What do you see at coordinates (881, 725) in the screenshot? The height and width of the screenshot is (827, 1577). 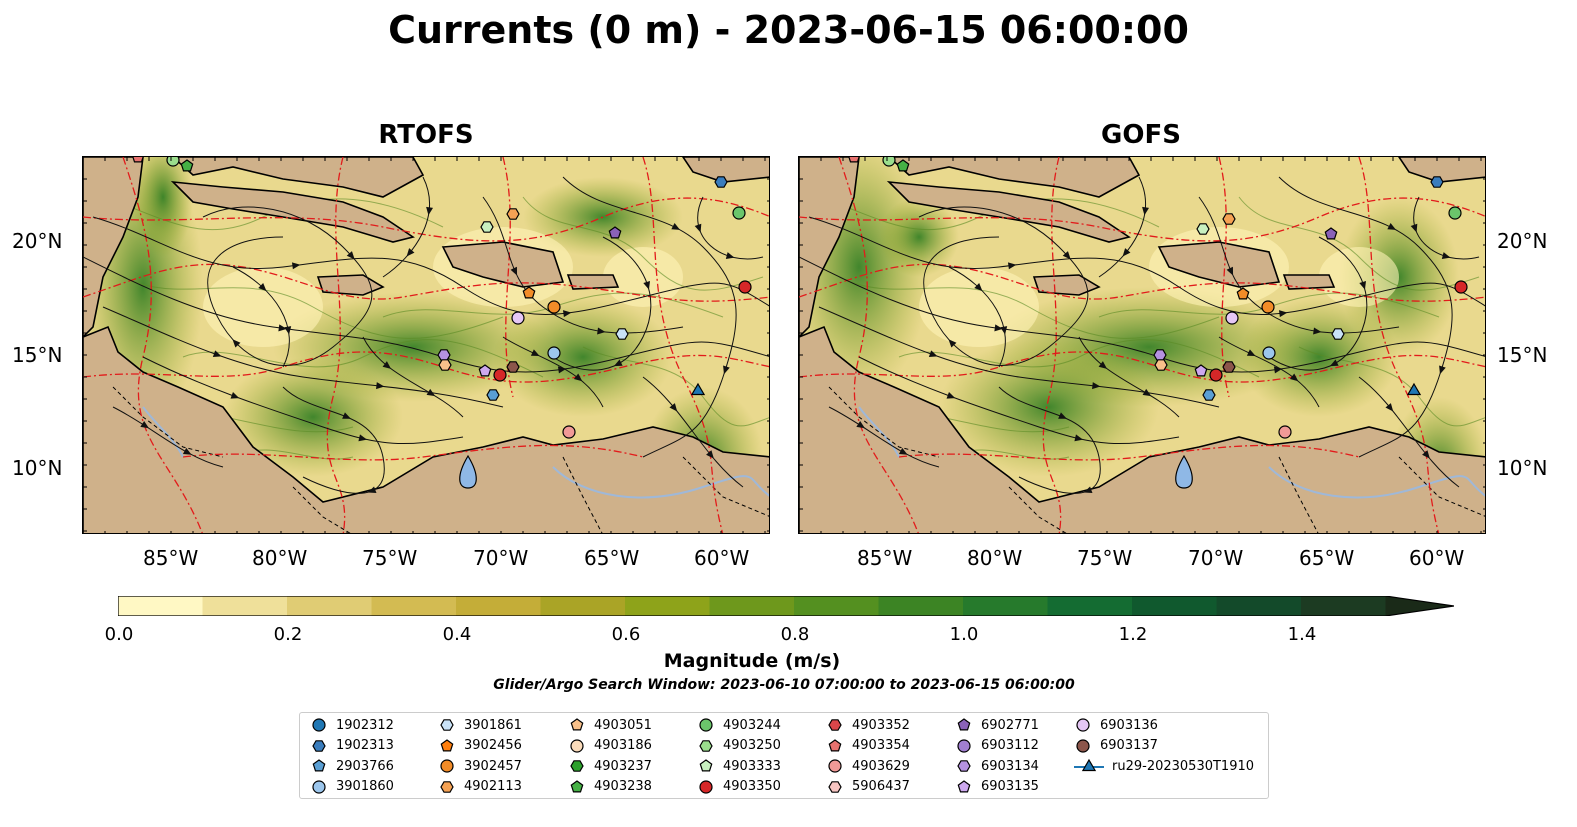 I see `legend-label: 4903352` at bounding box center [881, 725].